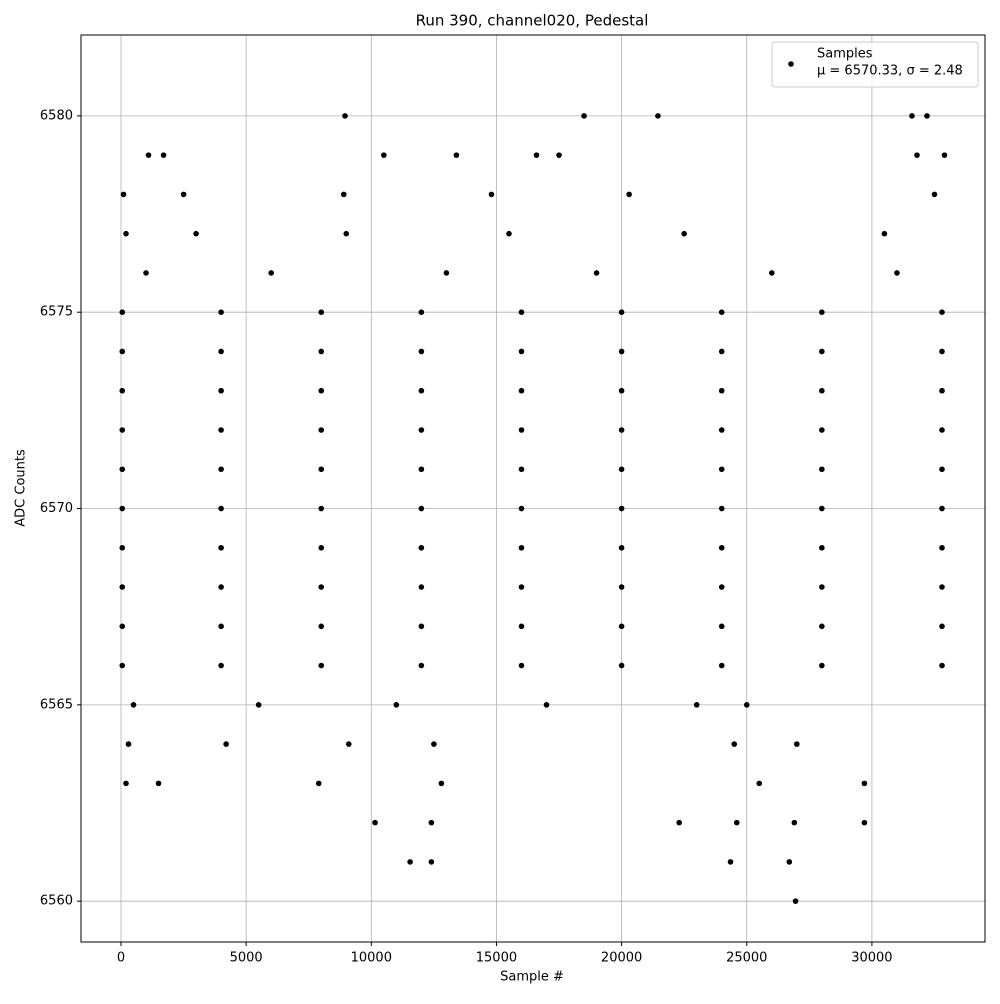 The width and height of the screenshot is (1000, 1004). What do you see at coordinates (371, 958) in the screenshot?
I see `x-tick-label: 10000` at bounding box center [371, 958].